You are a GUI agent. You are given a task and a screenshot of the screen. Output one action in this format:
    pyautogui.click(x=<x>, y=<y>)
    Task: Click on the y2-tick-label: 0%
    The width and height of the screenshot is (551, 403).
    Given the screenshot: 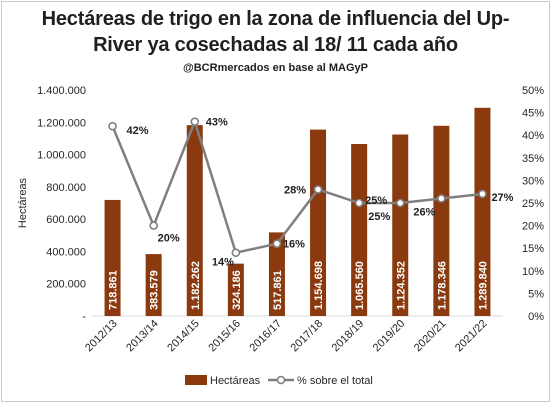 What is the action you would take?
    pyautogui.click(x=536, y=317)
    